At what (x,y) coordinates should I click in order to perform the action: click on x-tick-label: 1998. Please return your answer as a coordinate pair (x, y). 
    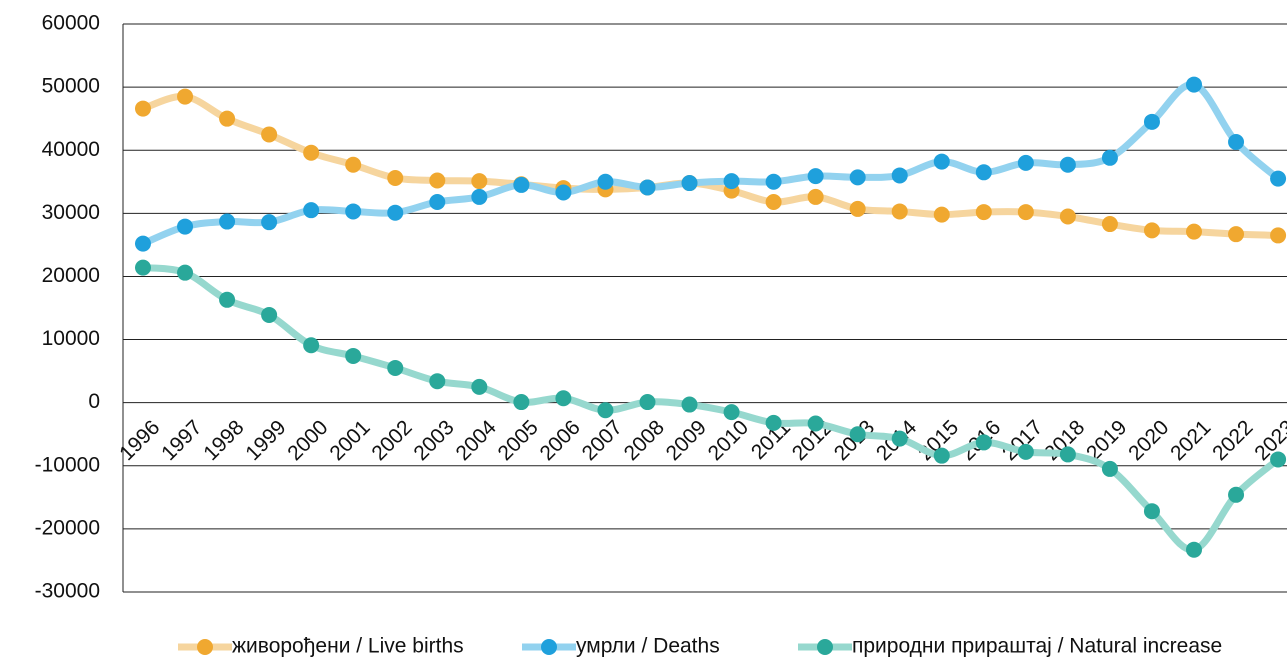
    Looking at the image, I should click on (223, 440).